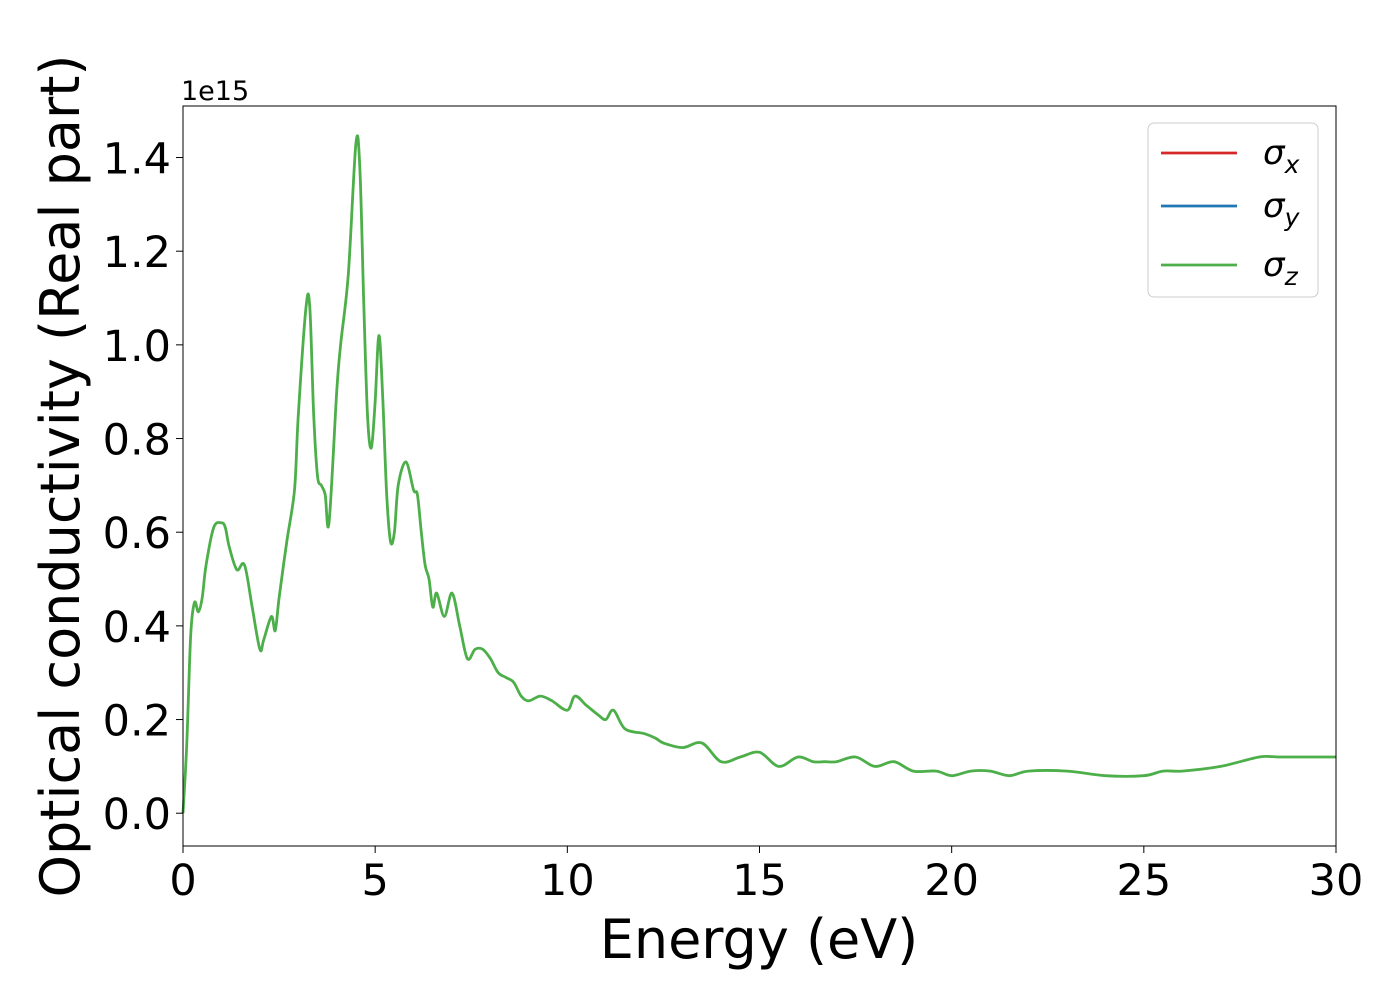 The width and height of the screenshot is (1400, 1004). I want to click on y-tick-label: 0.0, so click(137, 815).